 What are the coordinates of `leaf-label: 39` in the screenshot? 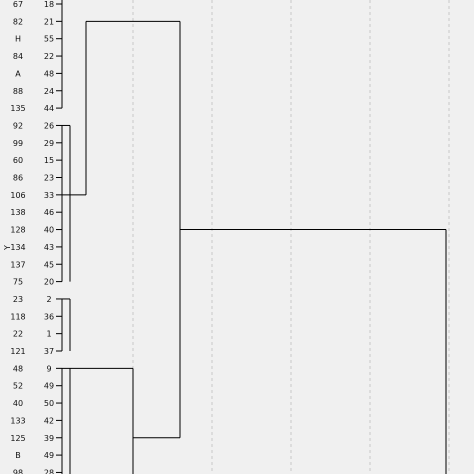 It's located at (49, 438).